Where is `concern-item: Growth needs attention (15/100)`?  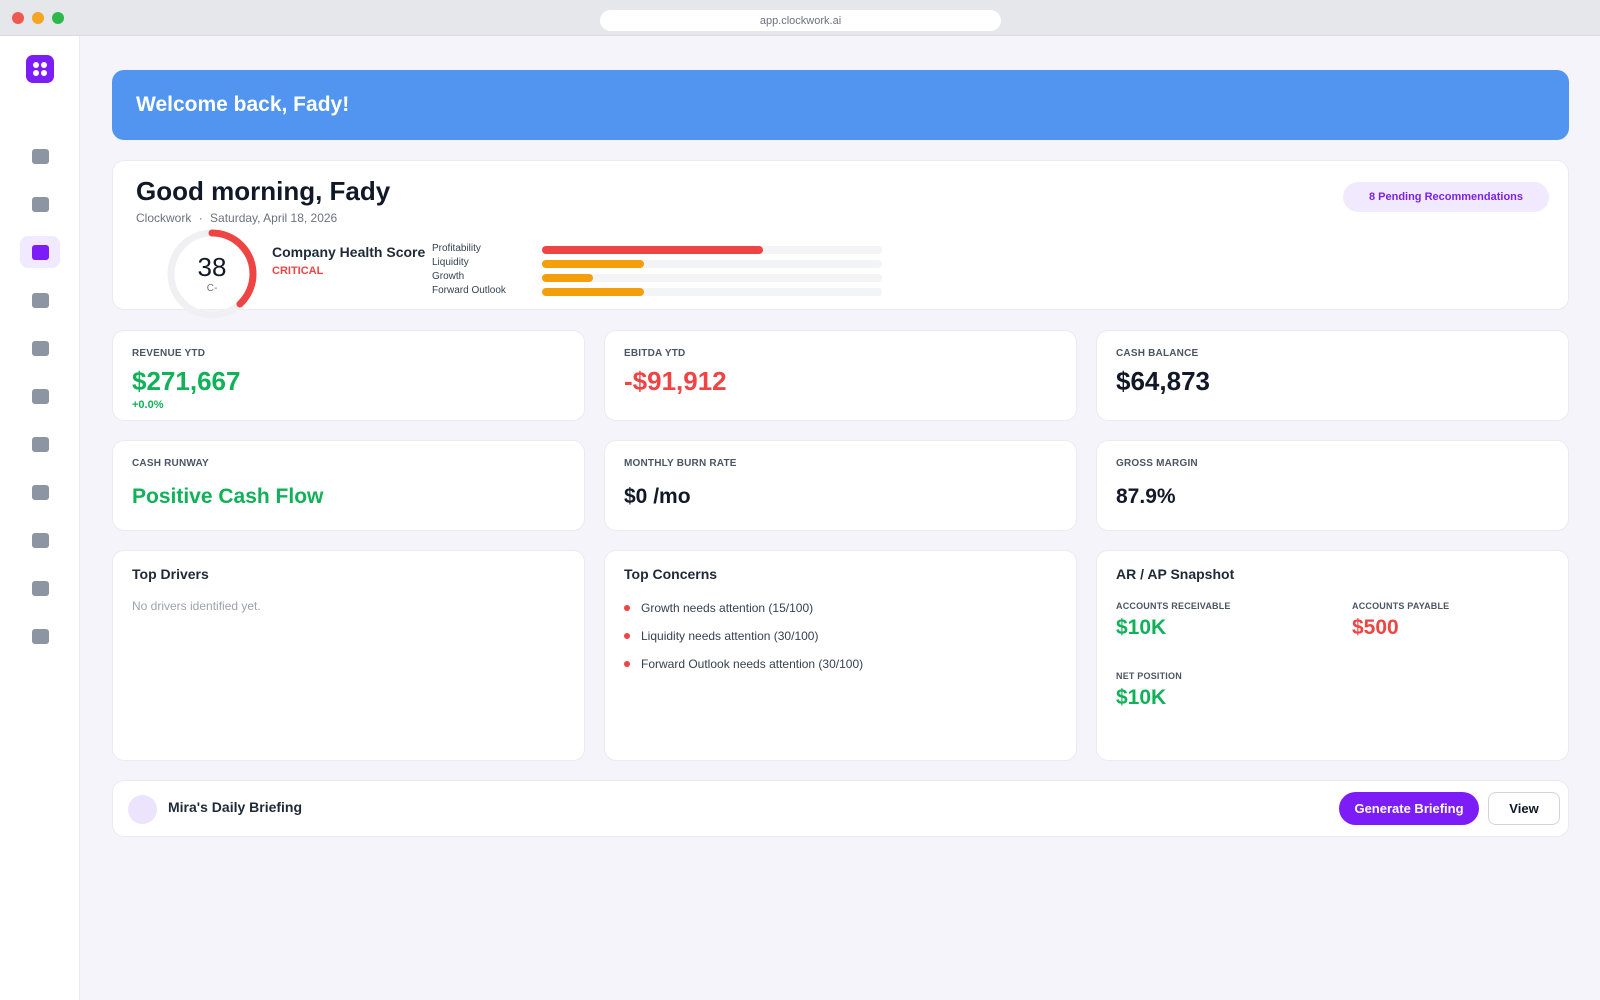 concern-item: Growth needs attention (15/100) is located at coordinates (718, 608).